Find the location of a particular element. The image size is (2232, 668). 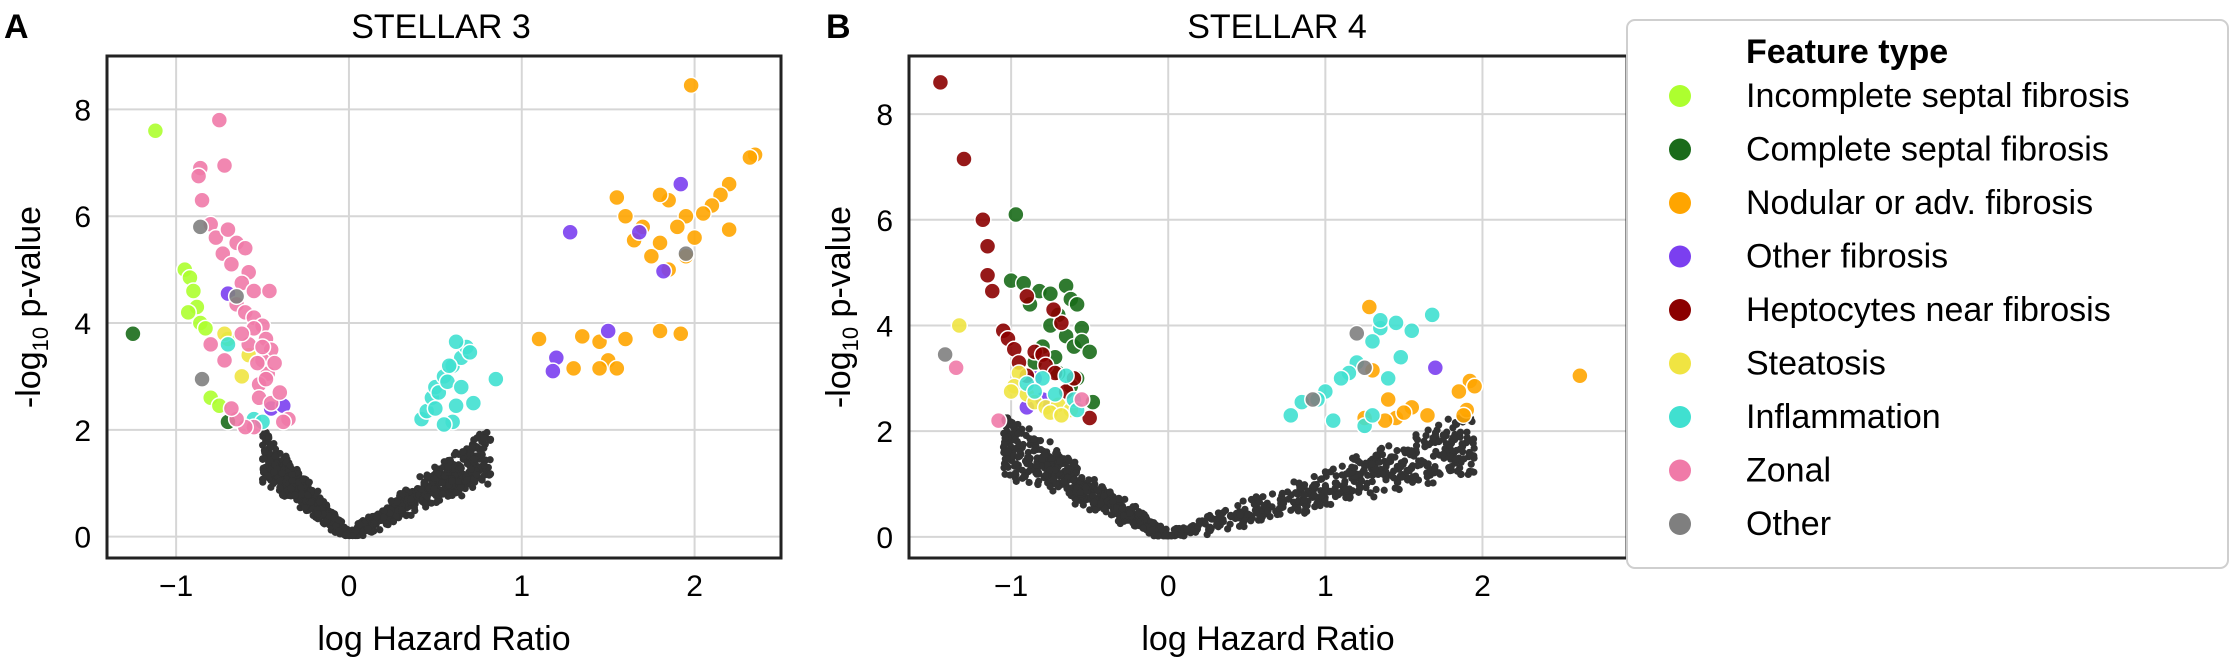

y-tick-label: 0 is located at coordinates (82, 538).